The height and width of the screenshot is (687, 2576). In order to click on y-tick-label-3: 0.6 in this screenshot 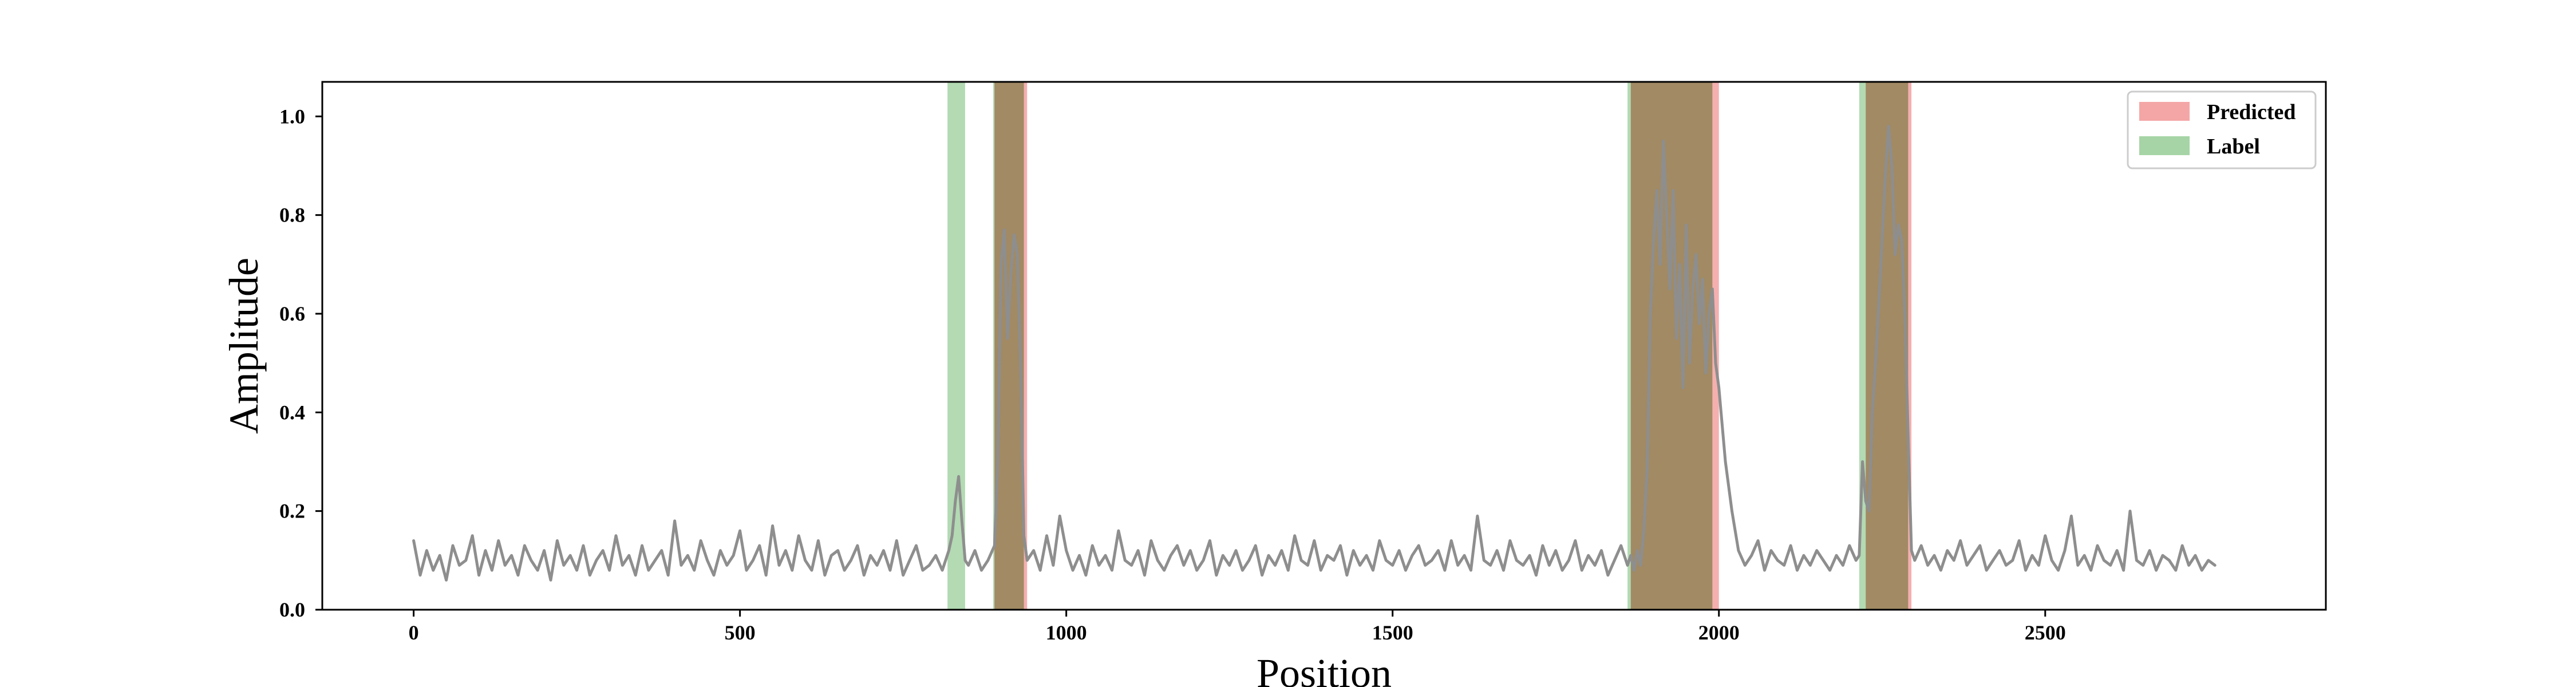, I will do `click(292, 313)`.